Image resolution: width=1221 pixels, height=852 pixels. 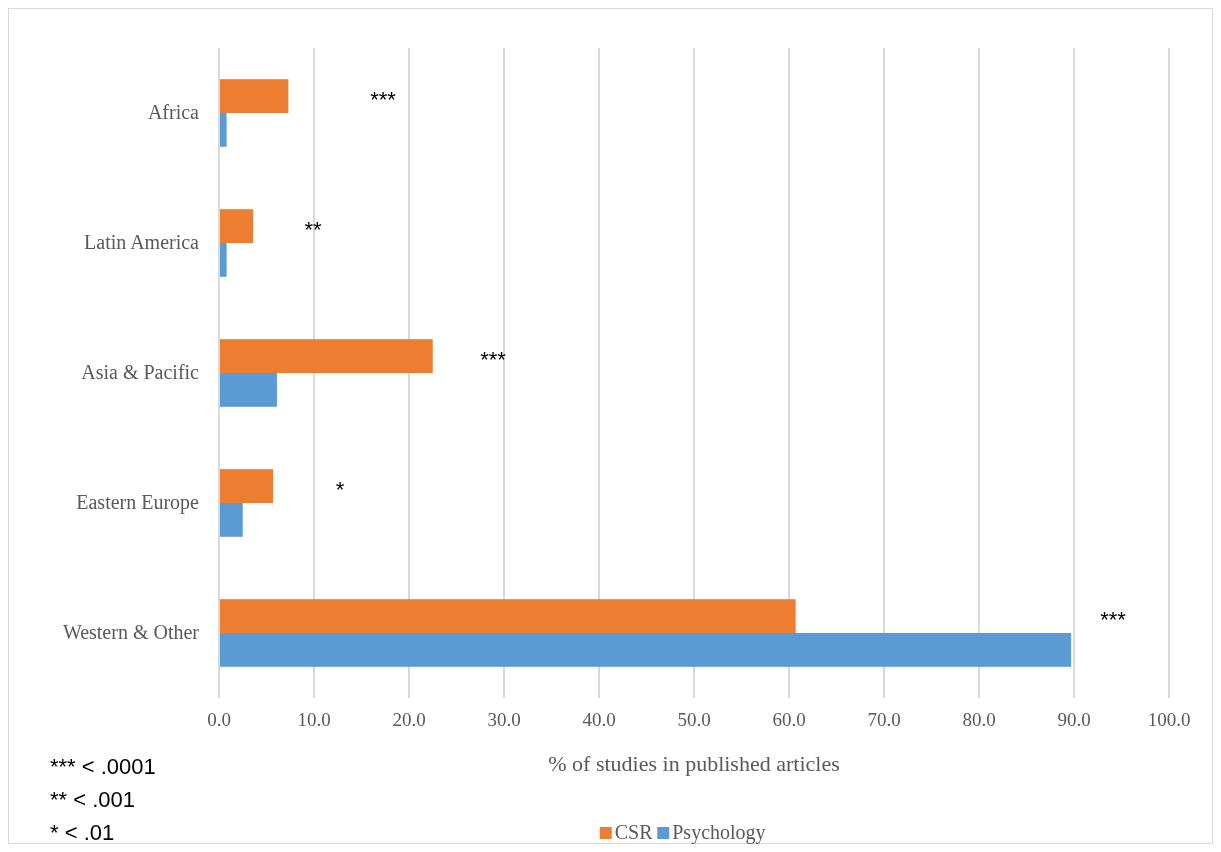 I want to click on x-tick-label: 40.0, so click(x=599, y=719).